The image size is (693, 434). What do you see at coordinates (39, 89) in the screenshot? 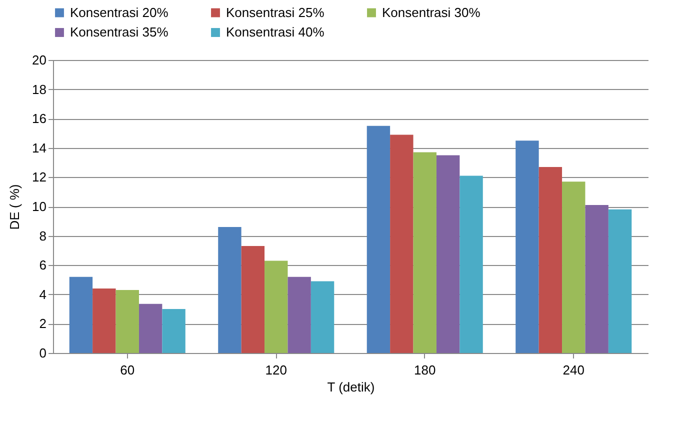
I see `y-tick-label: 18` at bounding box center [39, 89].